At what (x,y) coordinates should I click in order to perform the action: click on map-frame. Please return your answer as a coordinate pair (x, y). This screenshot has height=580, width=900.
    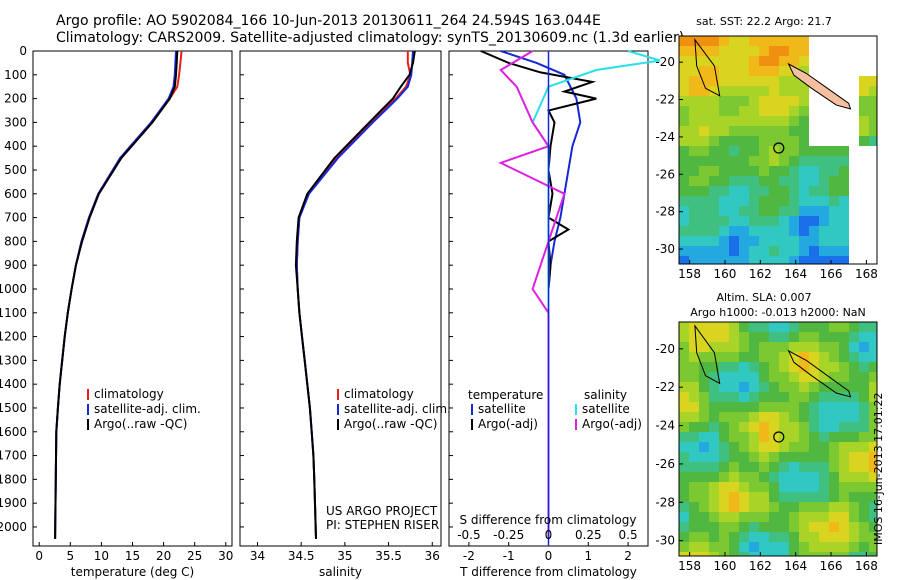
    Looking at the image, I should click on (778, 150).